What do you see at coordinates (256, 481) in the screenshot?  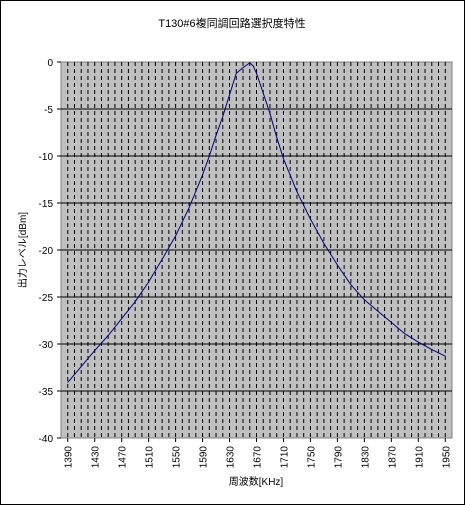 I see `x-axis-label: 周波数[KHz]` at bounding box center [256, 481].